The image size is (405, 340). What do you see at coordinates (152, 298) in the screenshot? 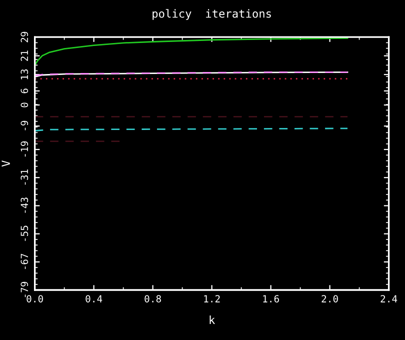
I see `x-tick-label: 0.8` at bounding box center [152, 298].